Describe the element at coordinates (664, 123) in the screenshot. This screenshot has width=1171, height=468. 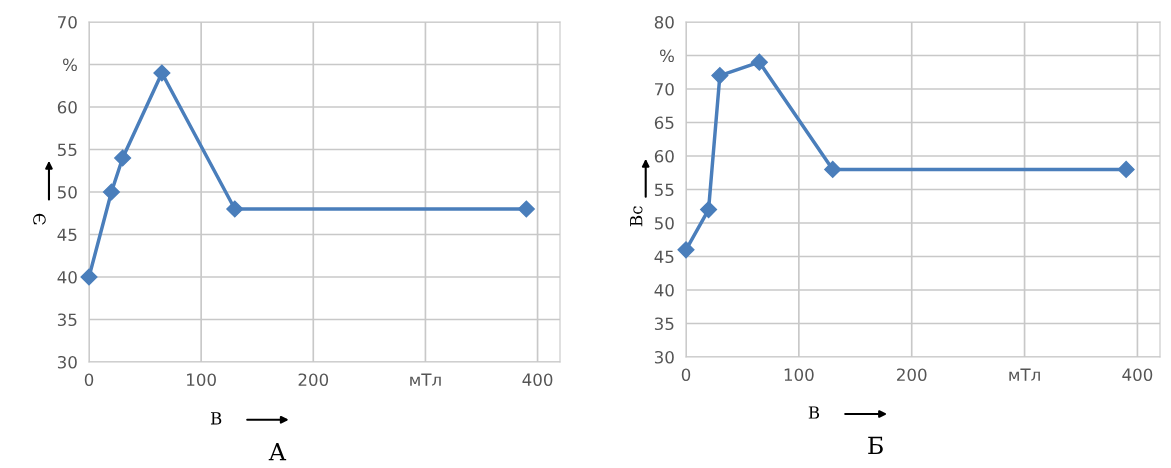
I see `y-tick-label: 65` at that location.